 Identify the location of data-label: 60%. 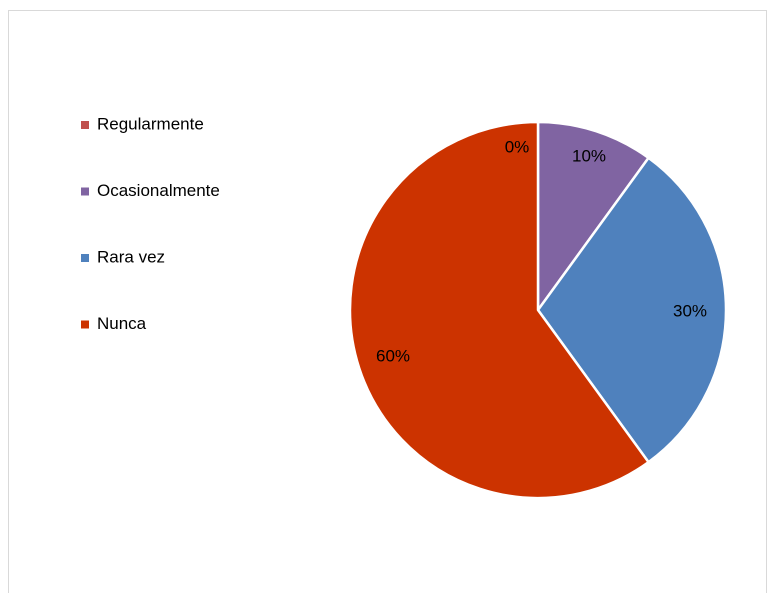
(393, 355).